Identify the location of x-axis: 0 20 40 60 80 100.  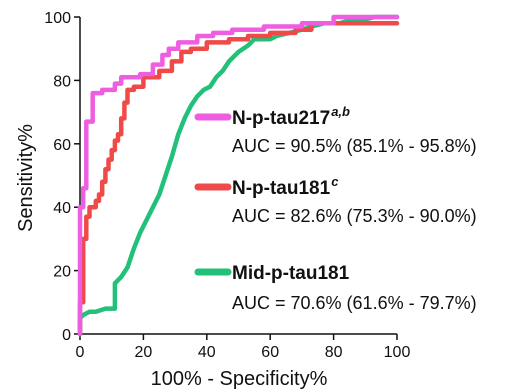
(243, 347).